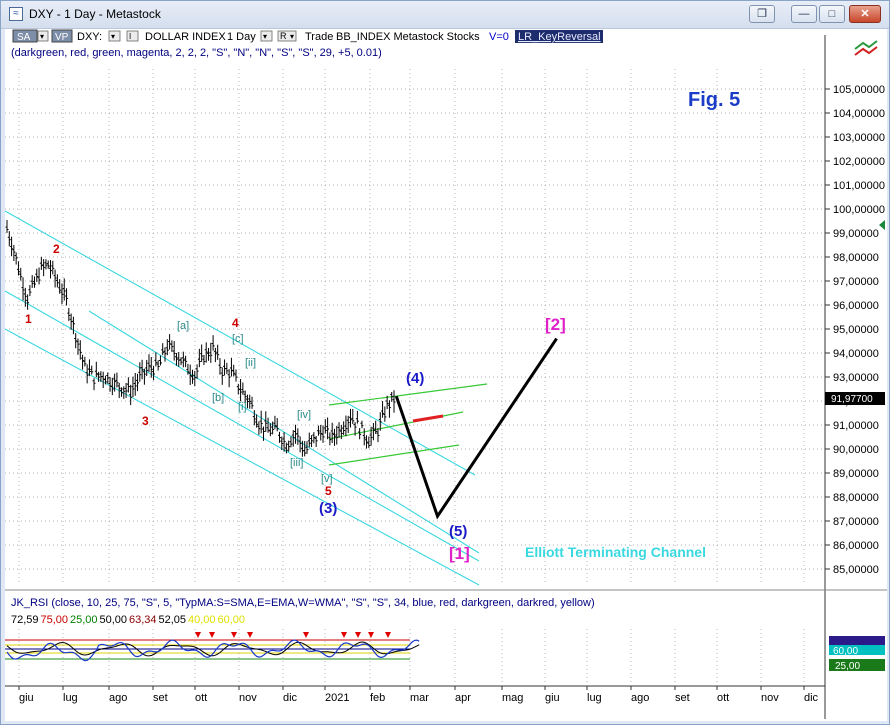  What do you see at coordinates (296, 463) in the screenshot?
I see `wave-label-iii: [iii]` at bounding box center [296, 463].